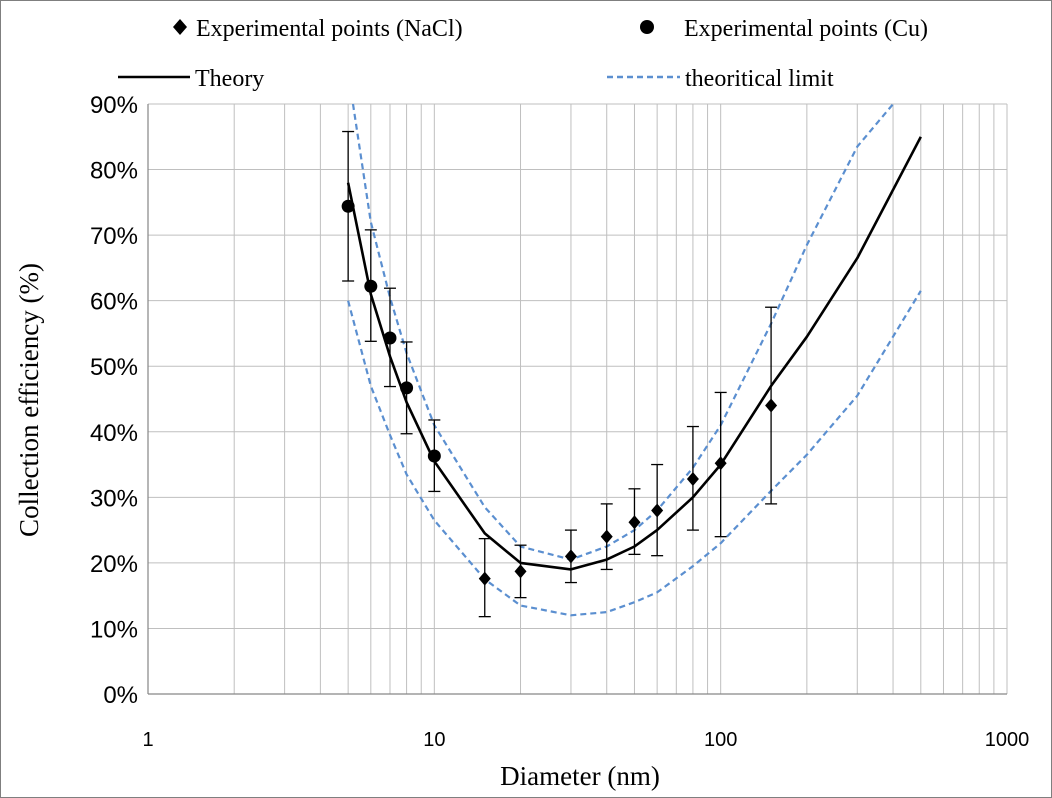  I want to click on legend-item-nacl: Experimental points (NaCl), so click(318, 29).